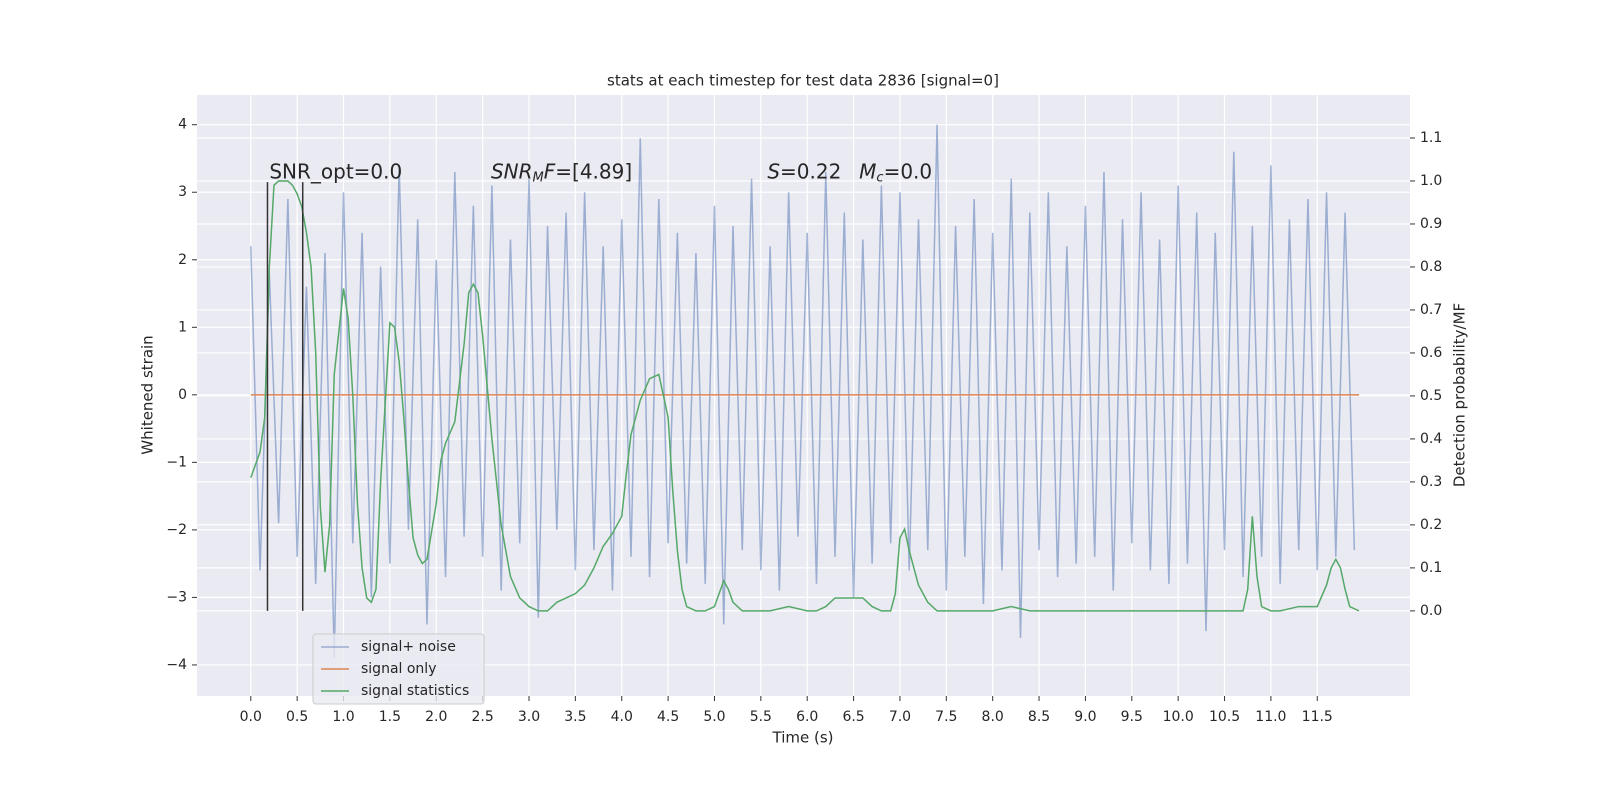 Image resolution: width=1600 pixels, height=800 pixels. I want to click on annotation: Mc=0.0, so click(895, 172).